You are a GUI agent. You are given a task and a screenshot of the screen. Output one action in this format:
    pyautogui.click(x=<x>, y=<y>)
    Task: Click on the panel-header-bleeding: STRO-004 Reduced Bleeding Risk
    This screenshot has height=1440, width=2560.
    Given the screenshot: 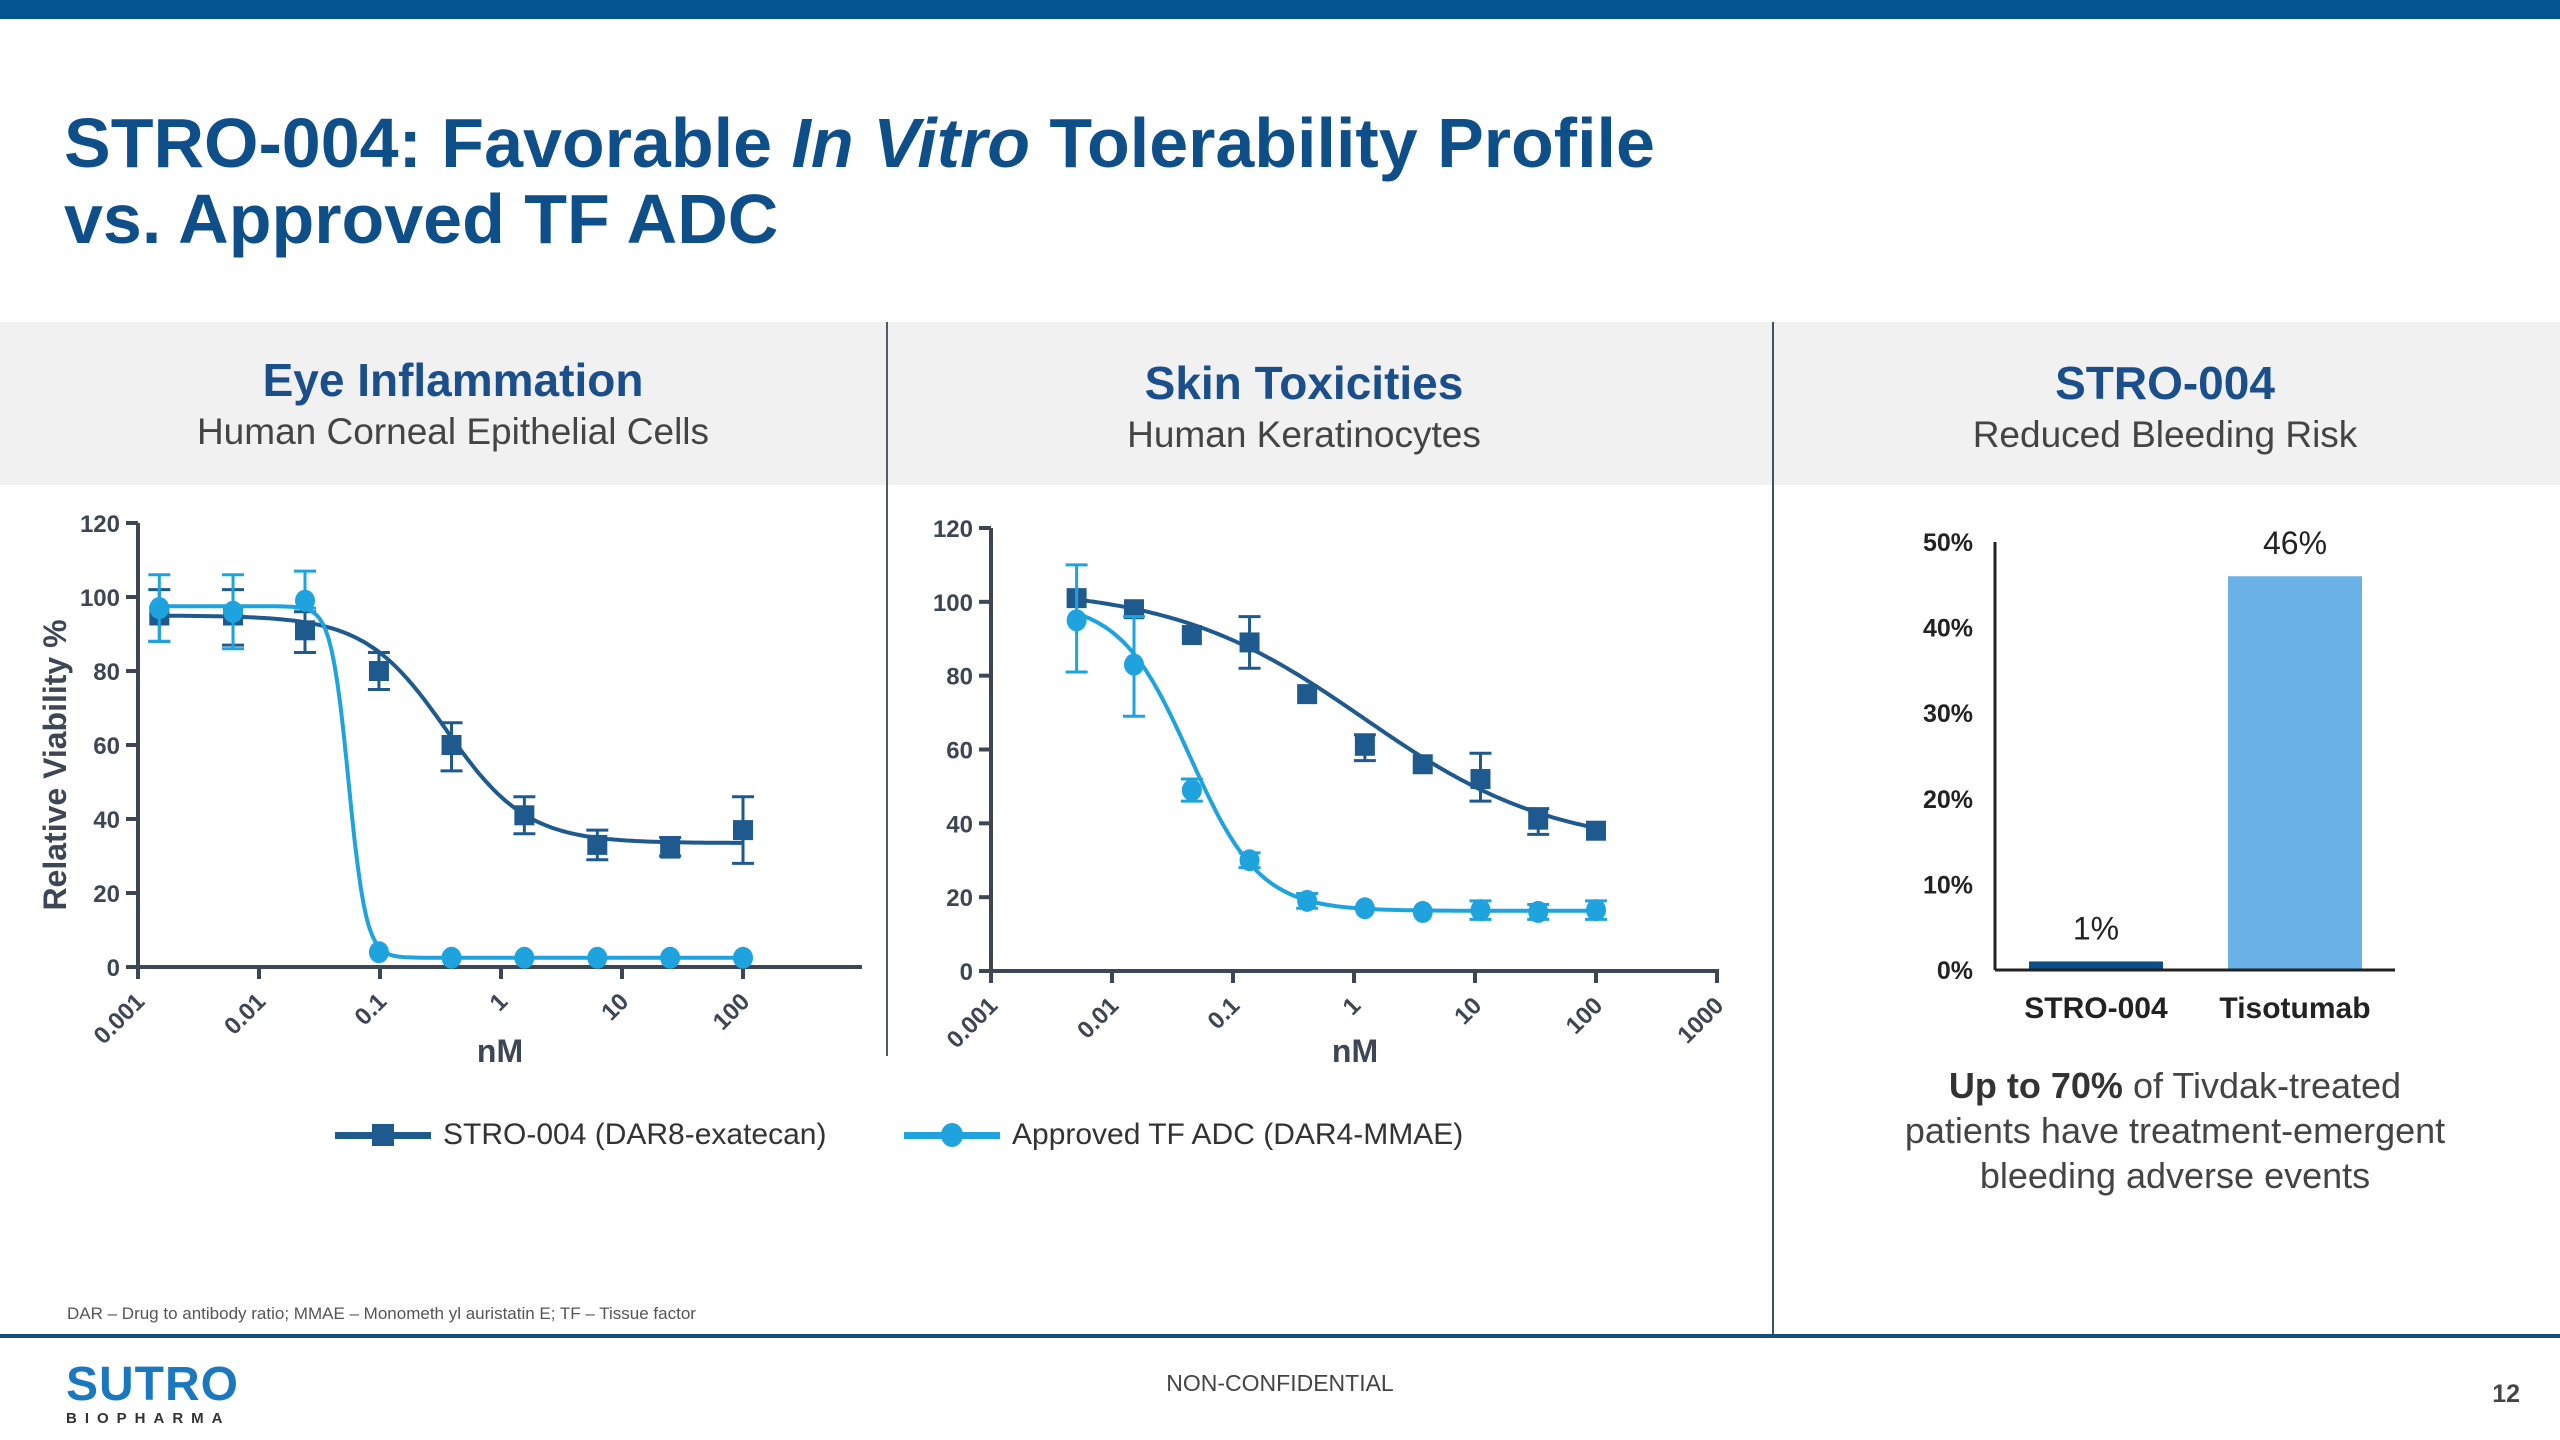 What is the action you would take?
    pyautogui.click(x=2142, y=407)
    